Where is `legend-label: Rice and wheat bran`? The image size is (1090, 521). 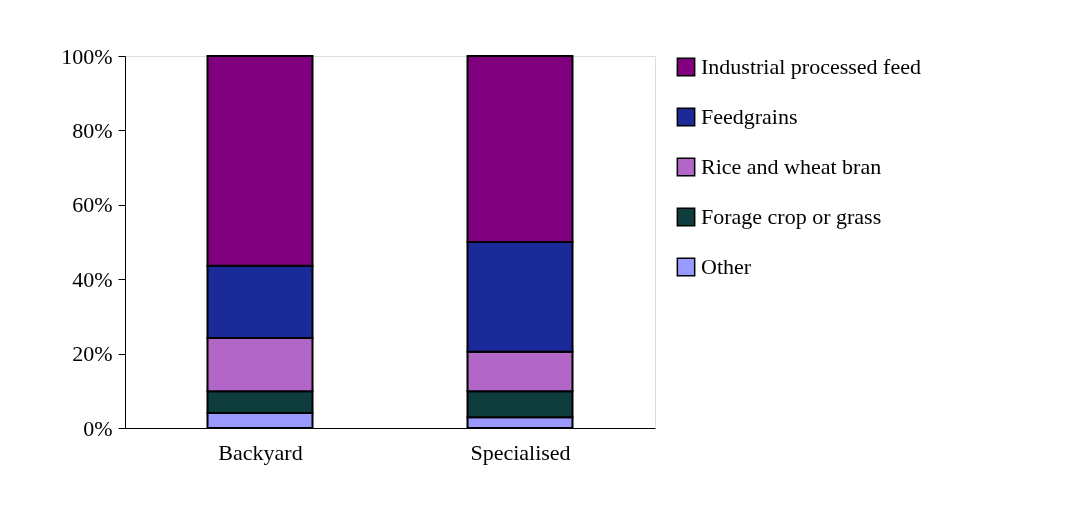 legend-label: Rice and wheat bran is located at coordinates (791, 166).